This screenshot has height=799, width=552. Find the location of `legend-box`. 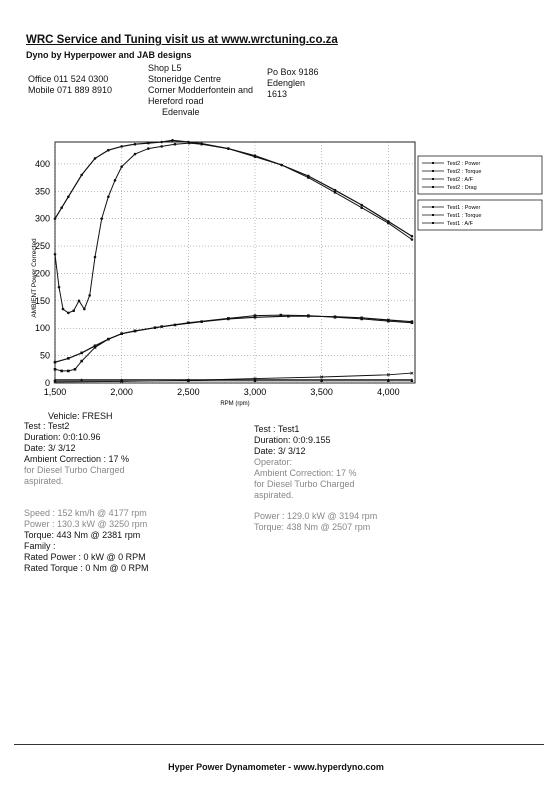

legend-box is located at coordinates (480, 175).